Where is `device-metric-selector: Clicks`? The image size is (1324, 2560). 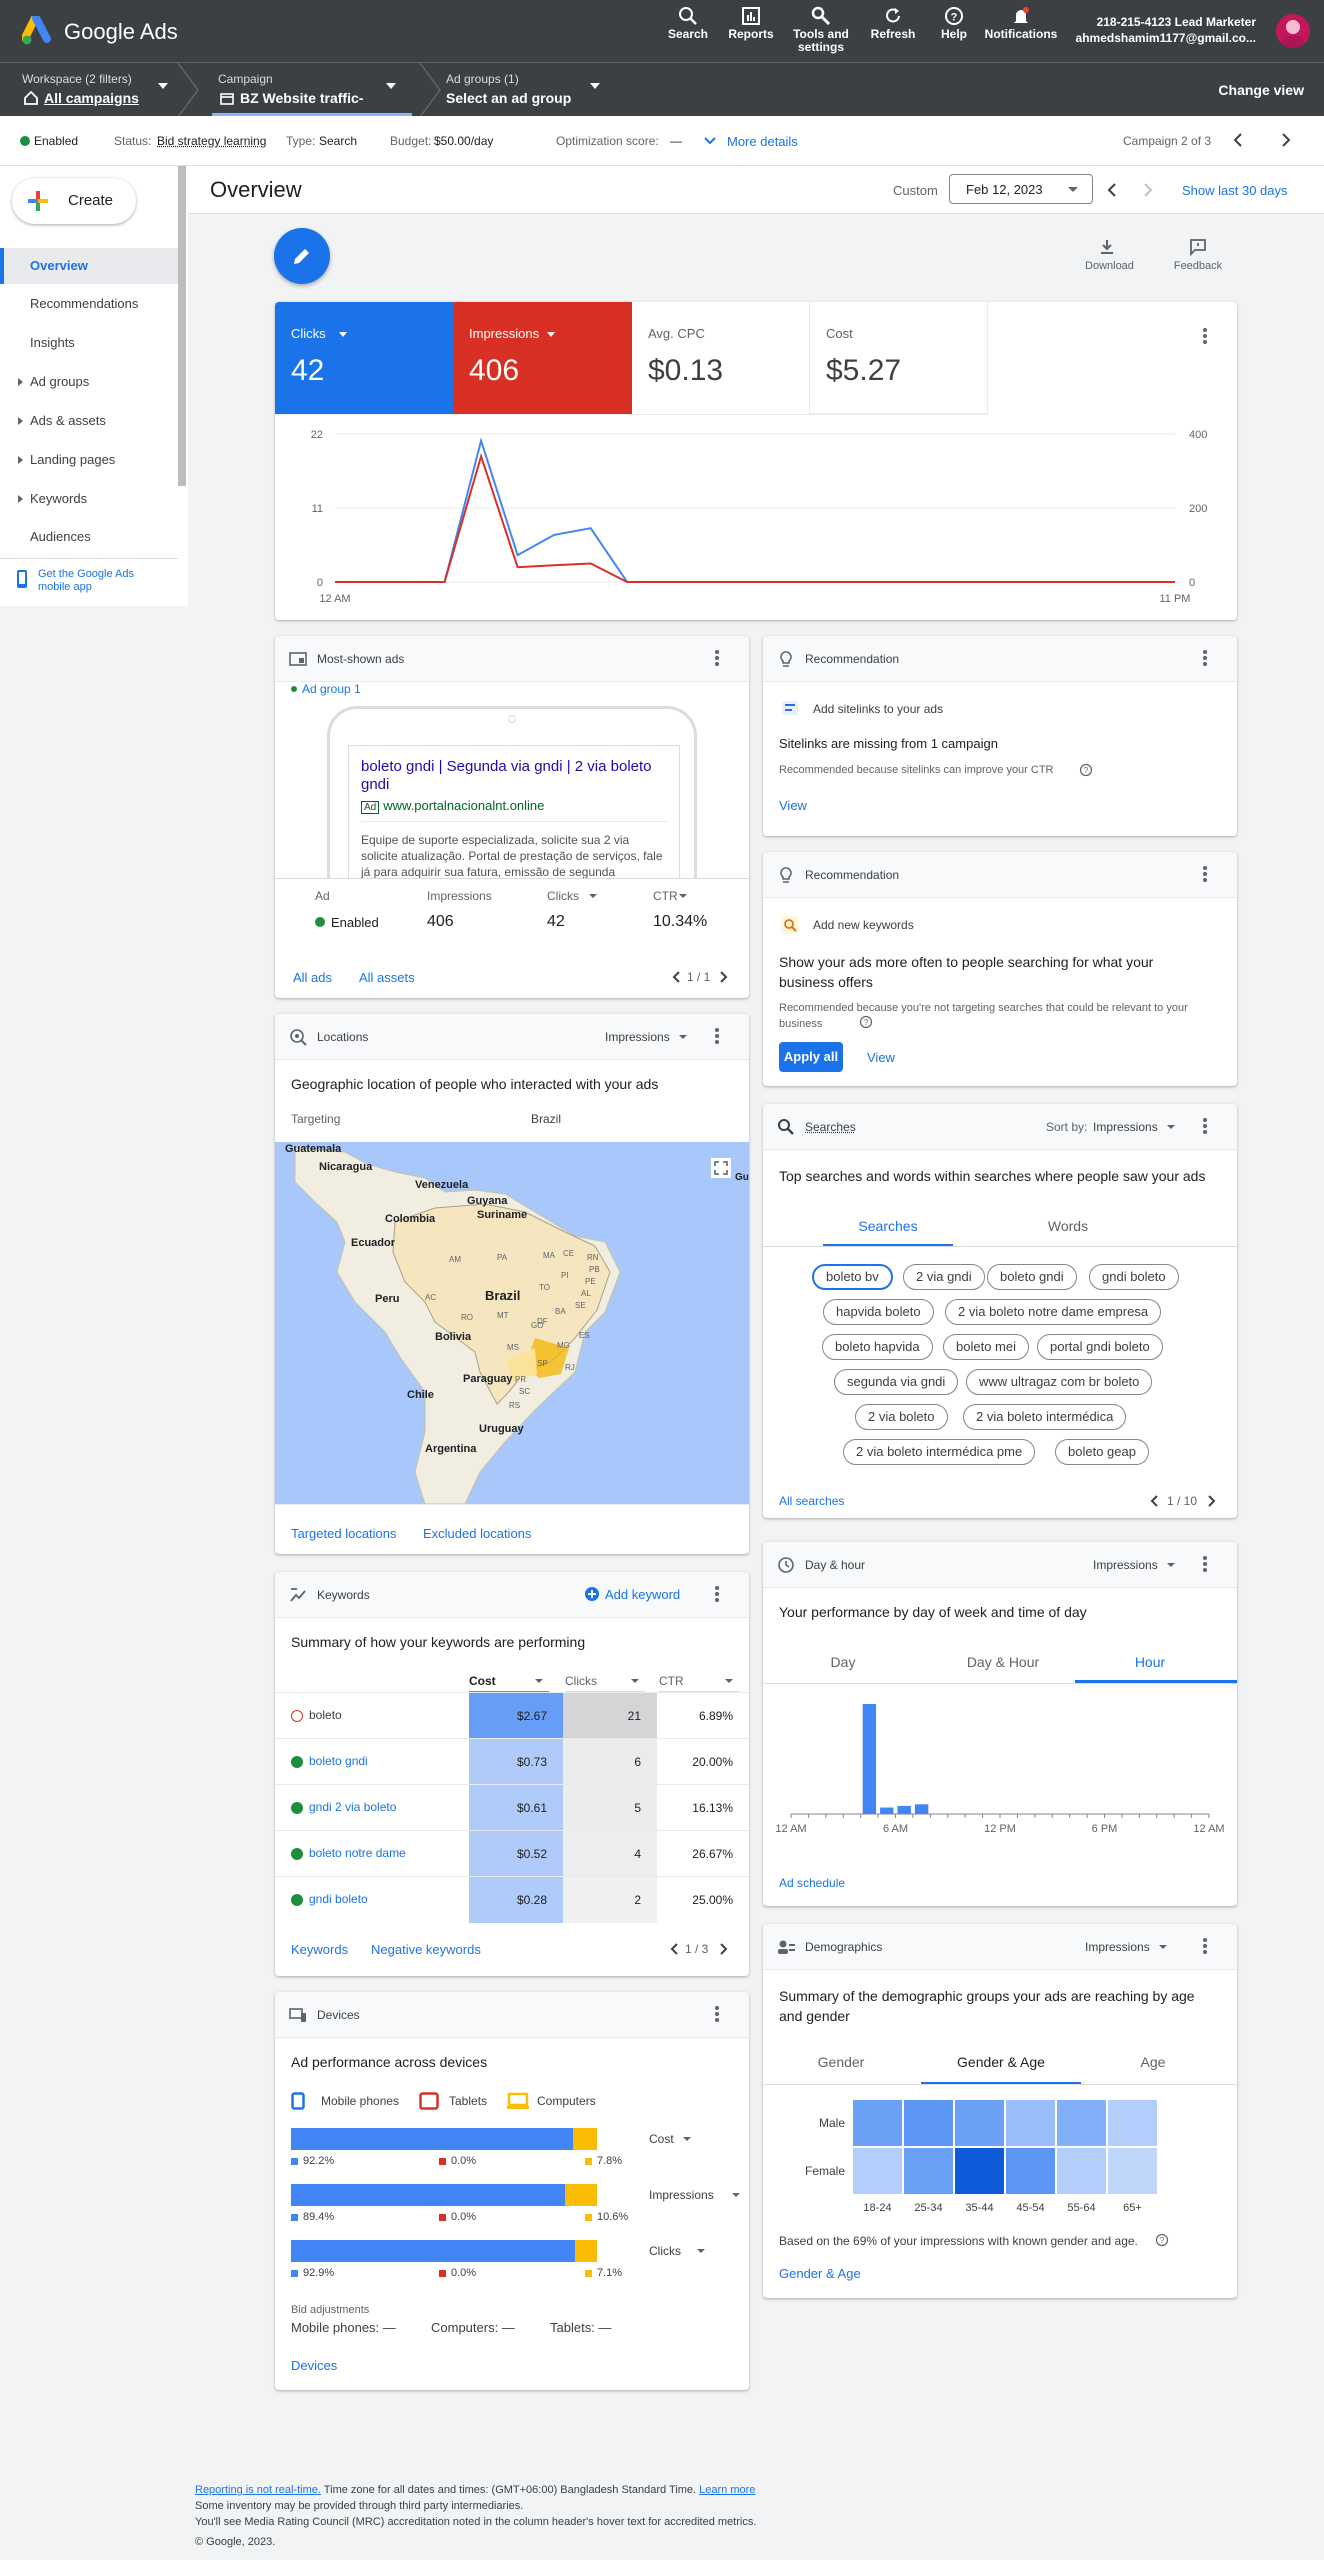 device-metric-selector: Clicks is located at coordinates (665, 2251).